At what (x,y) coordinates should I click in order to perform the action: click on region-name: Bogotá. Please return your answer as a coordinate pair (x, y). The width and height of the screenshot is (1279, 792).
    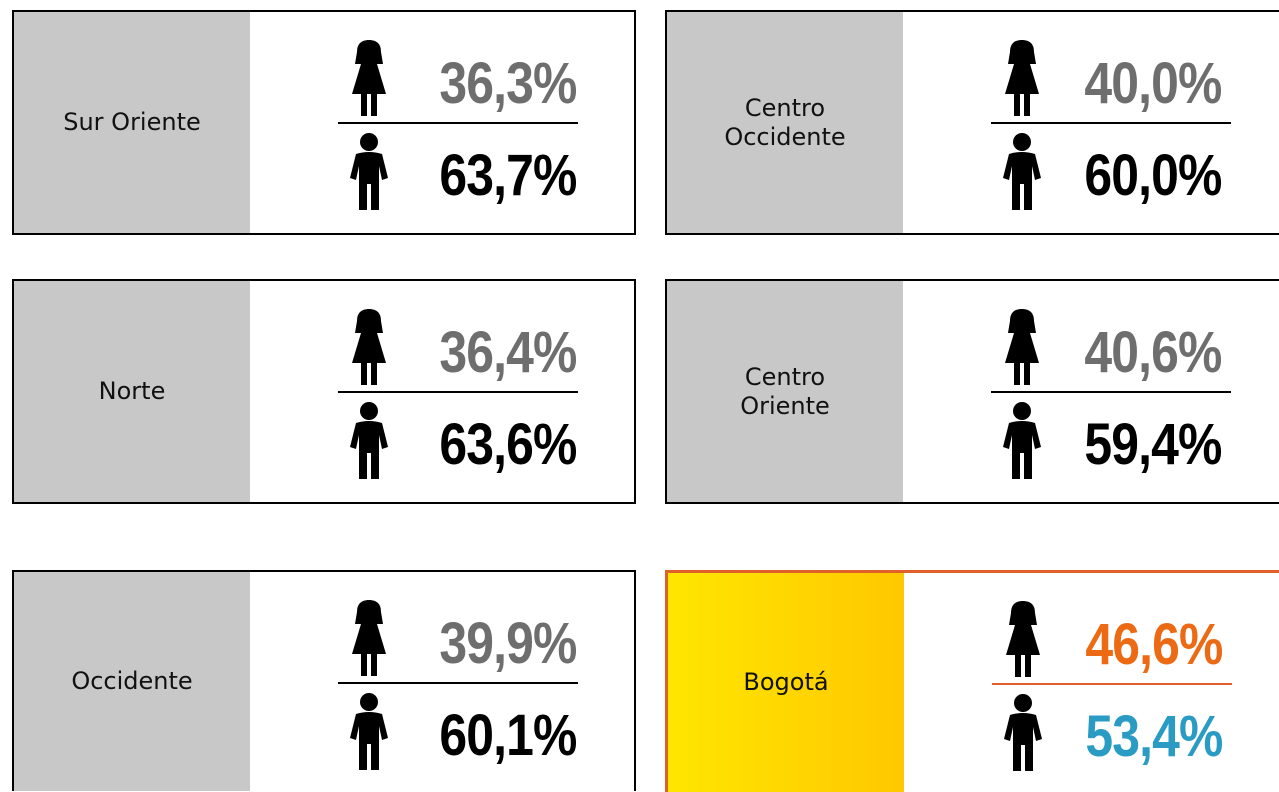
    Looking at the image, I should click on (786, 682).